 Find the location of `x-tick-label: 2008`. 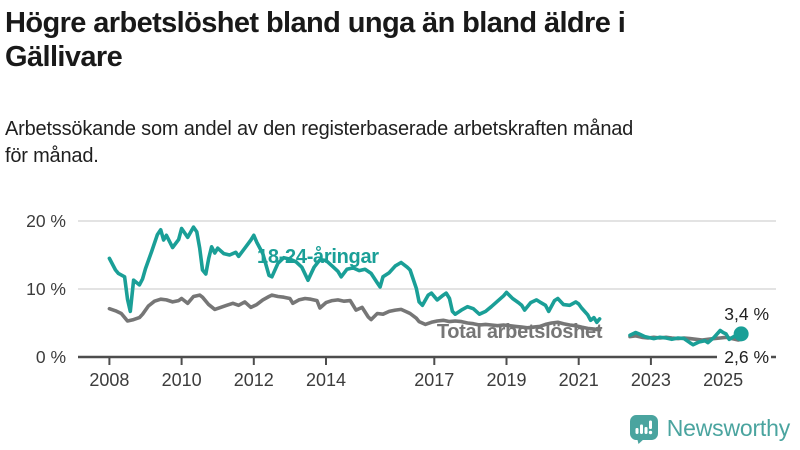

x-tick-label: 2008 is located at coordinates (109, 380).